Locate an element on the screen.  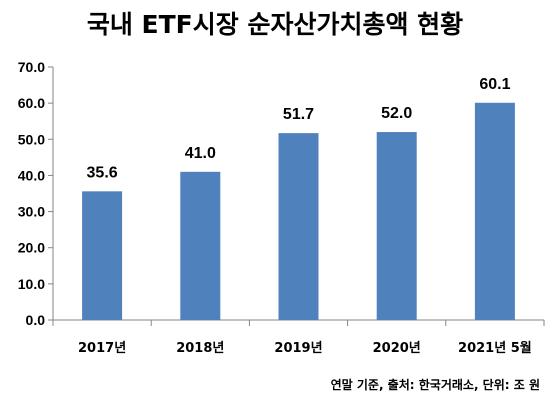
x-tick-label: 2020년 is located at coordinates (397, 348).